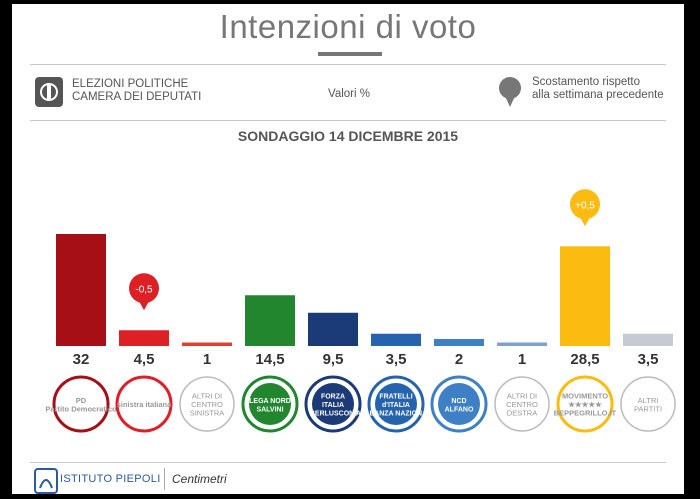 This screenshot has height=499, width=700. What do you see at coordinates (333, 414) in the screenshot?
I see `logo-text-fi-2: BERLUSCONI` at bounding box center [333, 414].